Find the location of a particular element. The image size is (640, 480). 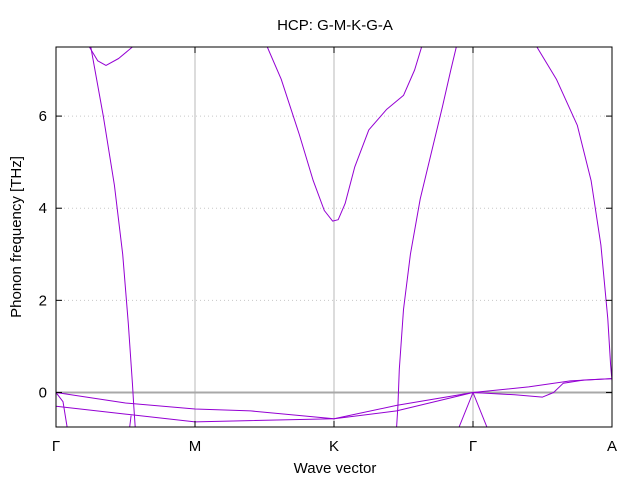

y-axis-title: Phonon frequency [THz] is located at coordinates (16, 237).